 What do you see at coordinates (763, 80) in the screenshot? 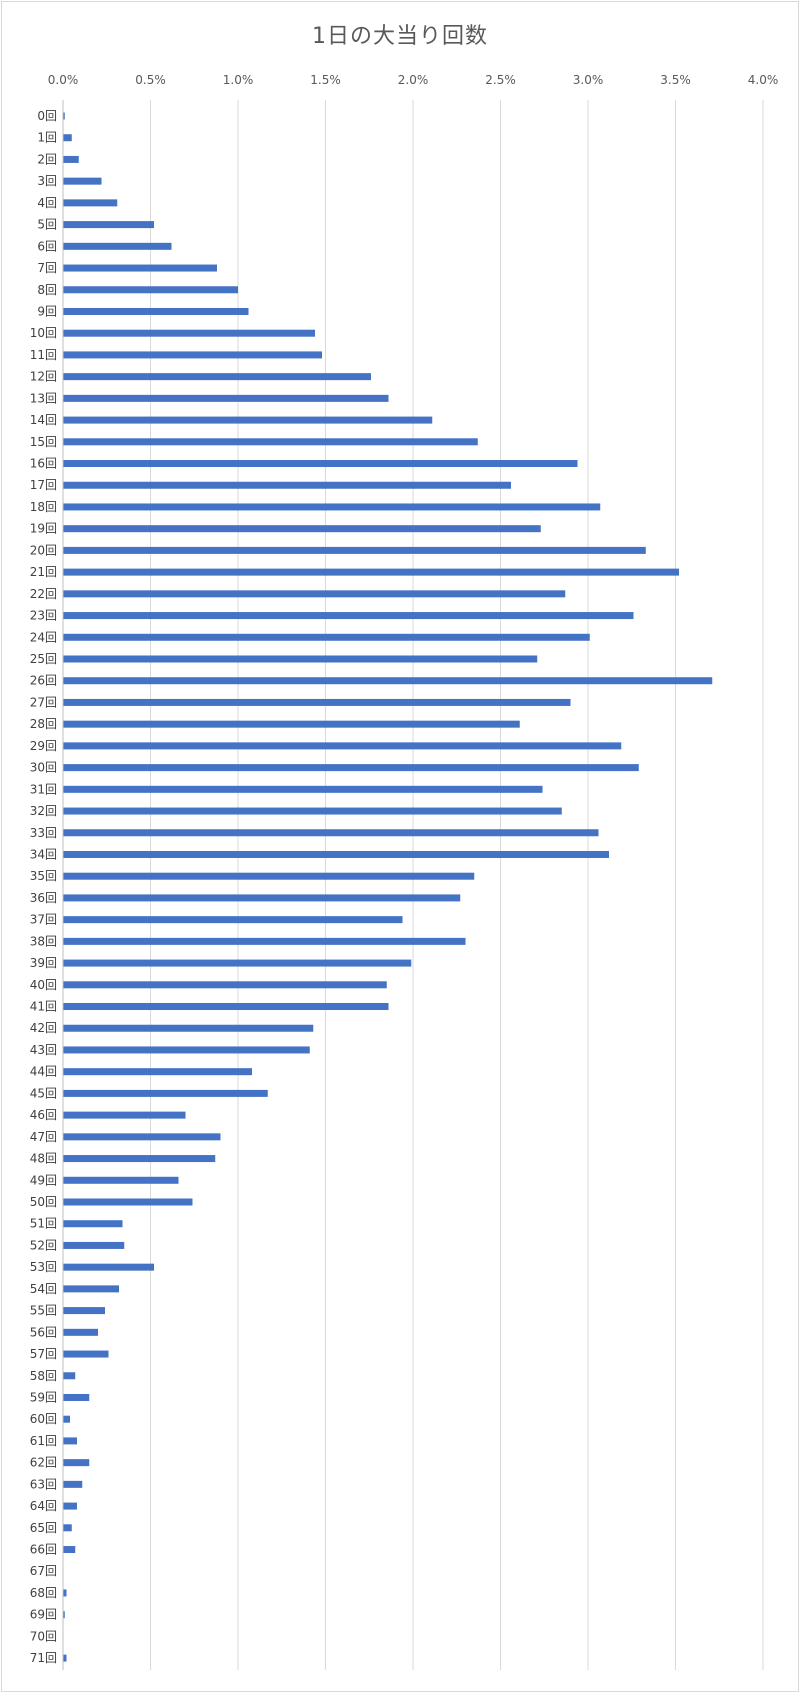
I see `x-tick-label: 4.0%` at bounding box center [763, 80].